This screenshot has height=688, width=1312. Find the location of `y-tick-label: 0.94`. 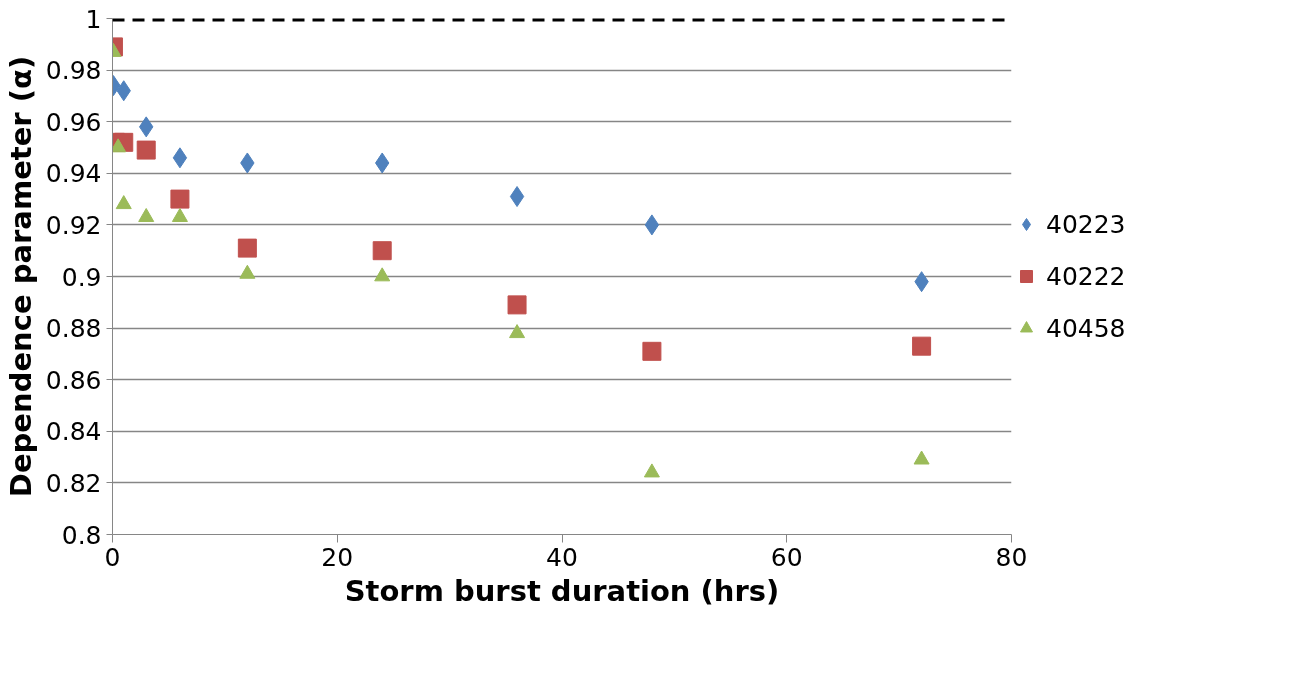

y-tick-label: 0.94 is located at coordinates (73, 174).